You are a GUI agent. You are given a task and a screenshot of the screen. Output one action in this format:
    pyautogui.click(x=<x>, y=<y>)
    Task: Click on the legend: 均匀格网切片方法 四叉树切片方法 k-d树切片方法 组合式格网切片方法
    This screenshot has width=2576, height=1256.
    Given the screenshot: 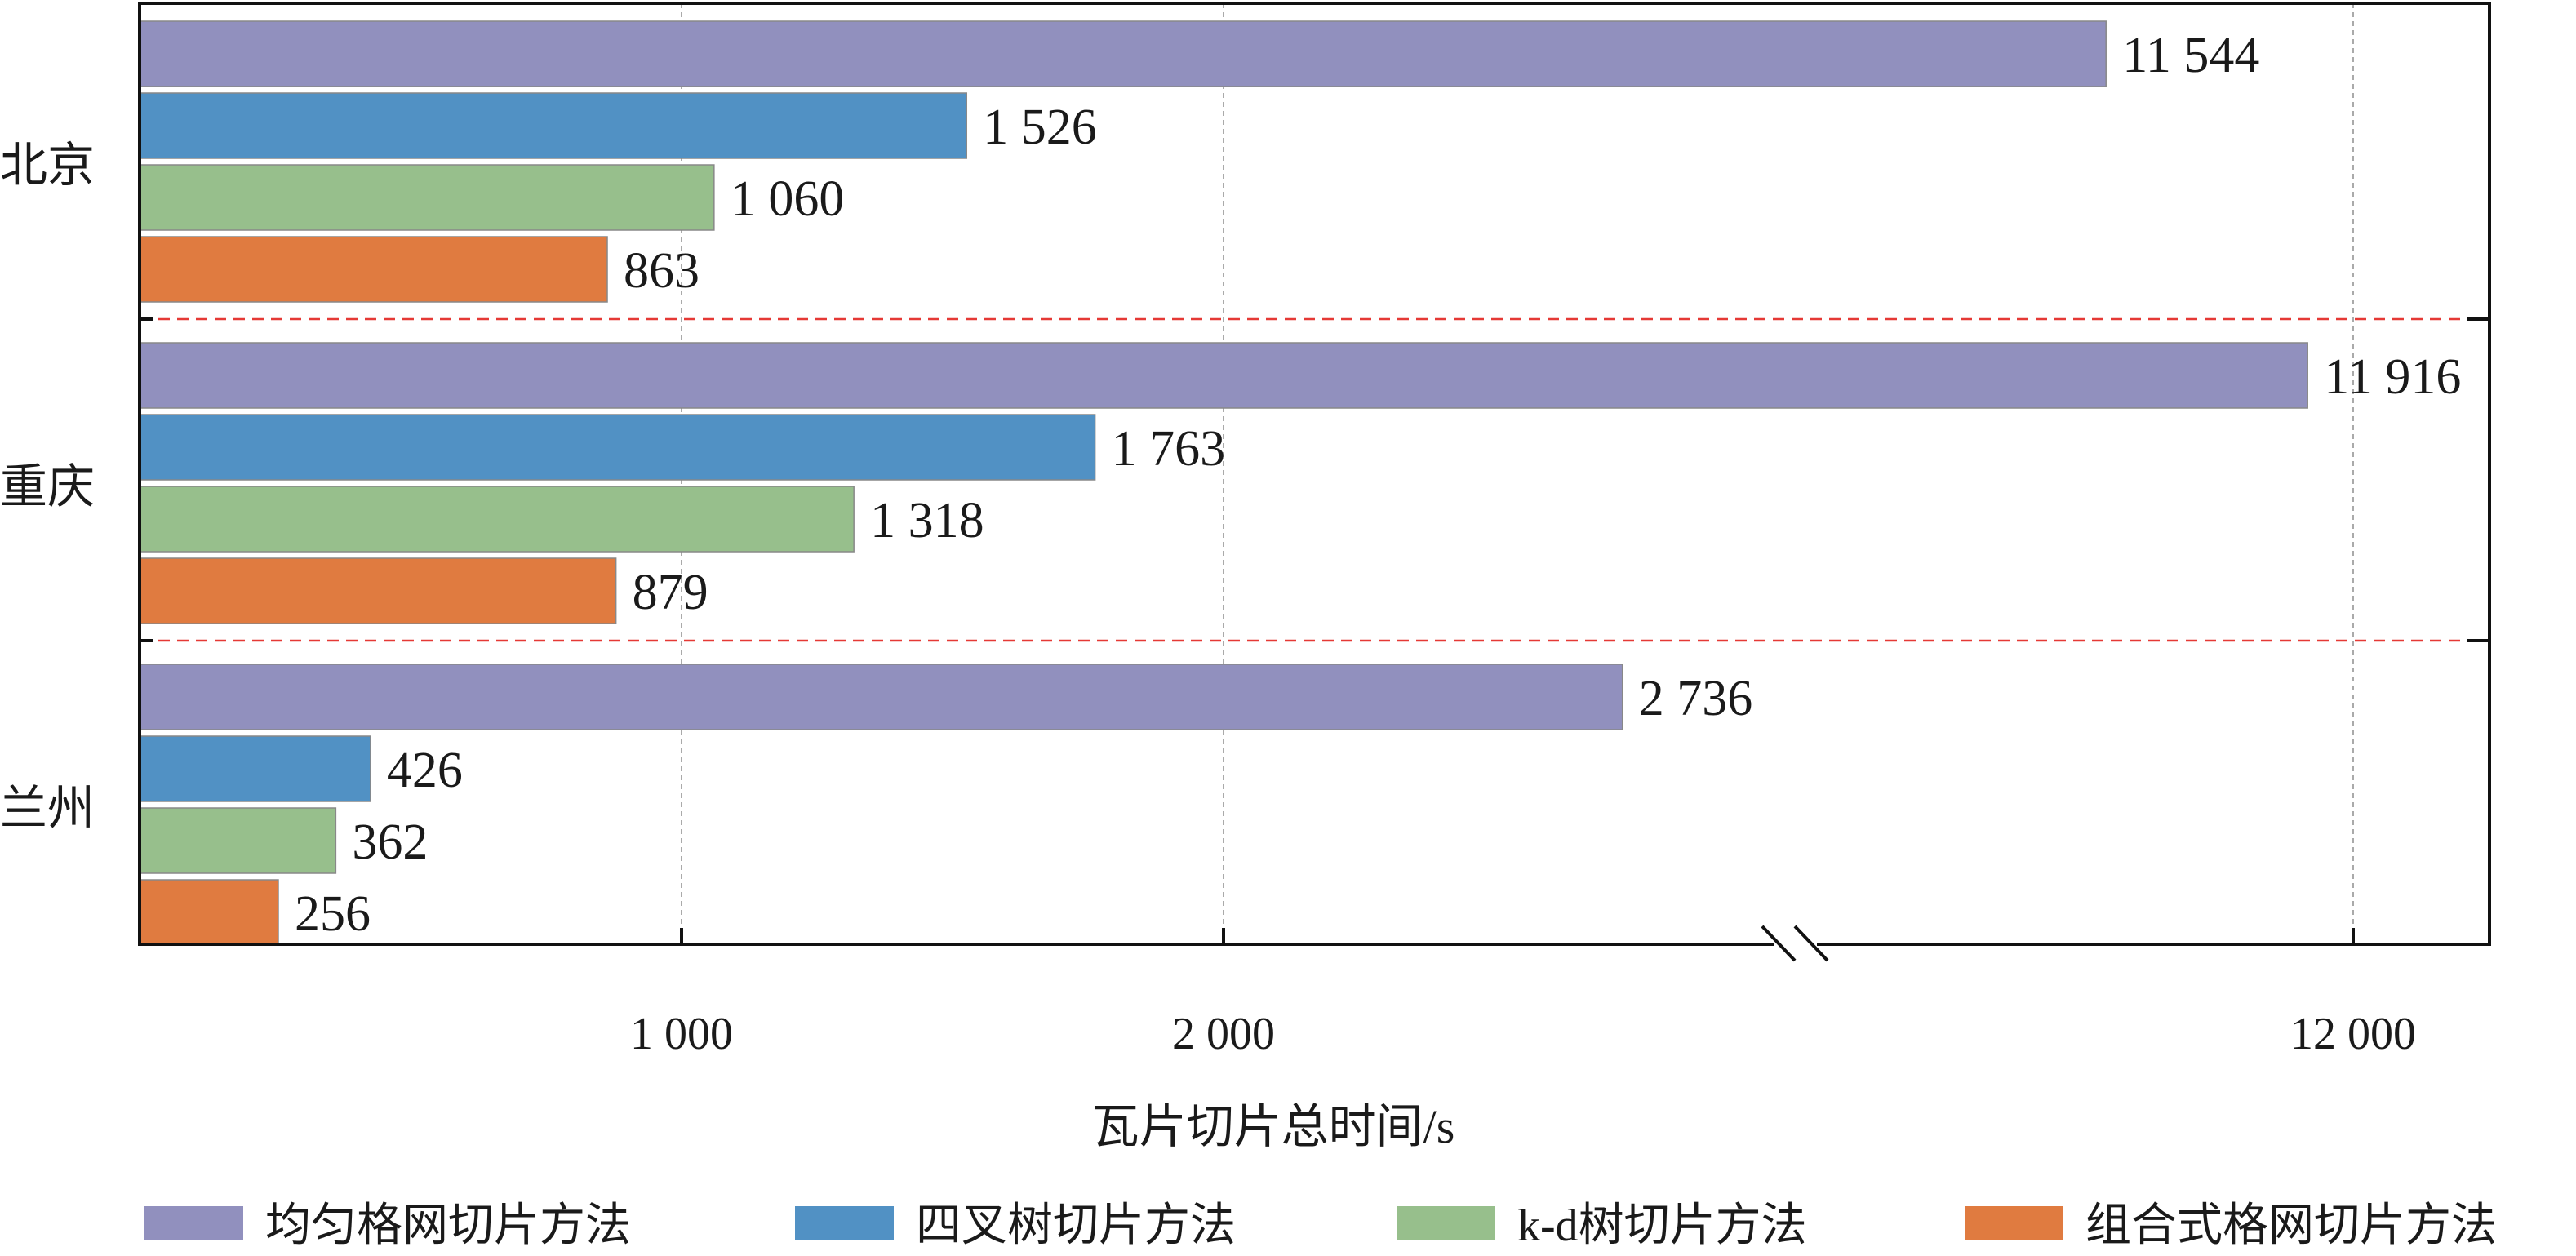 What is the action you would take?
    pyautogui.click(x=1320, y=1226)
    